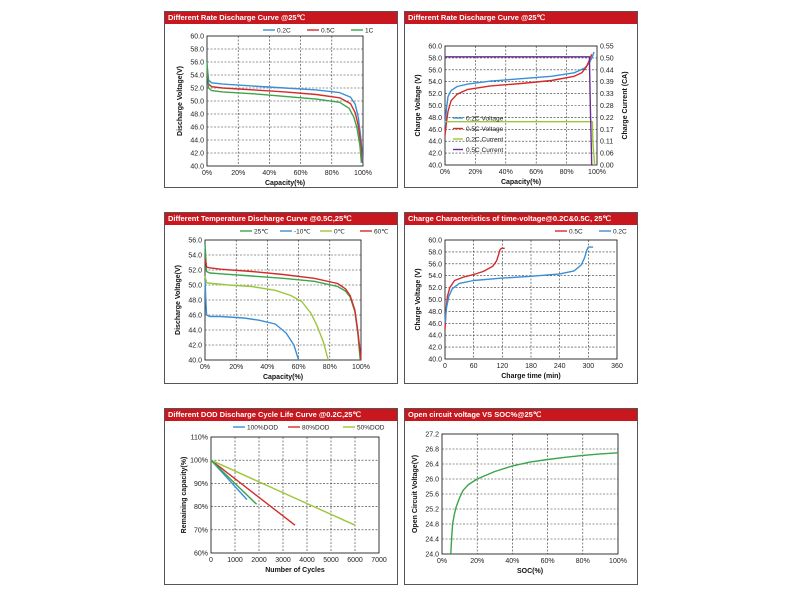  I want to click on x-axis-label: Number of Cycles, so click(295, 570).